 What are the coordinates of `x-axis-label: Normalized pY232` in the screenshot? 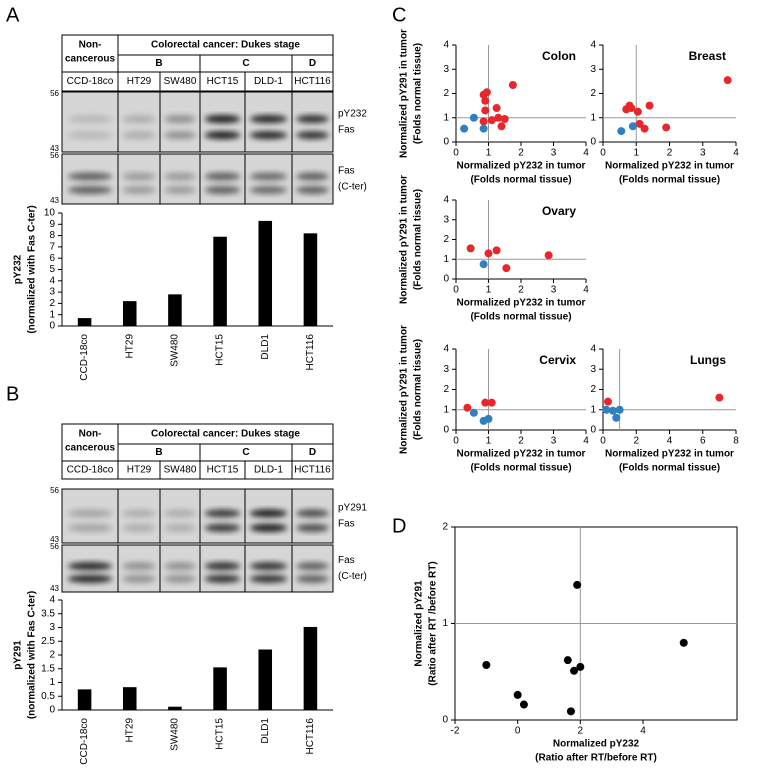 It's located at (596, 744).